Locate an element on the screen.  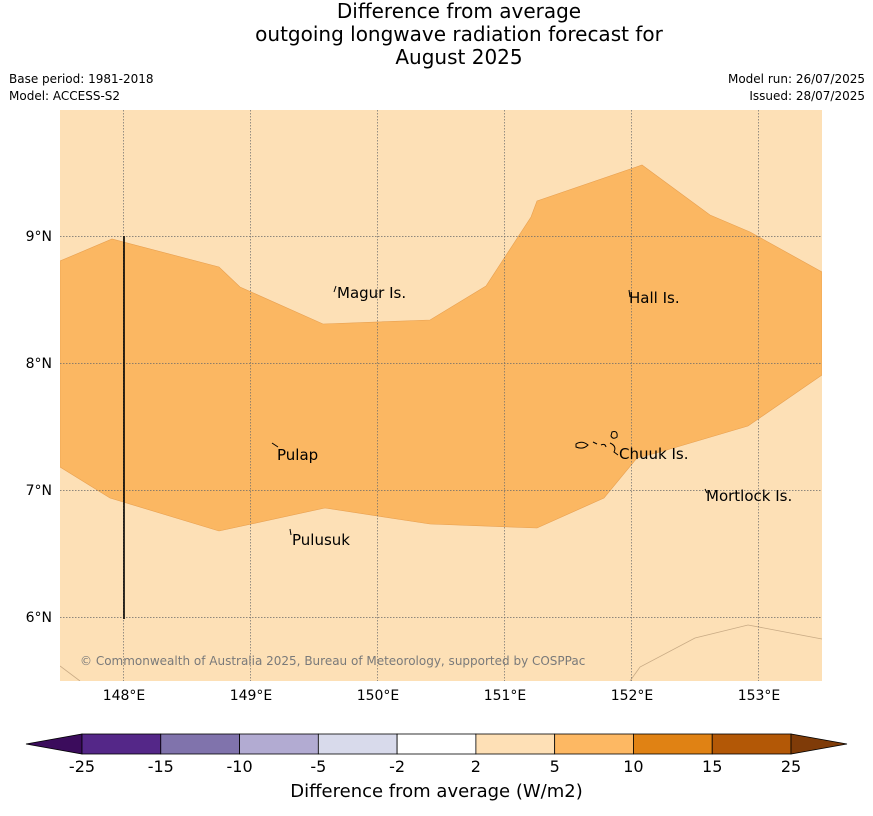
place-label-hall: Hall Is. is located at coordinates (654, 298).